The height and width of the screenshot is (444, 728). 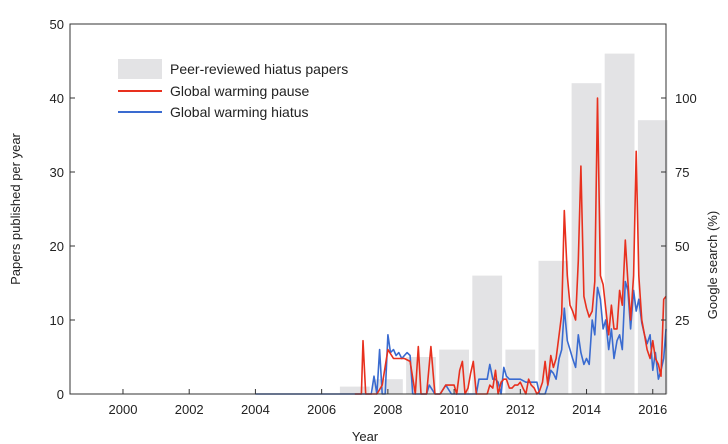 What do you see at coordinates (365, 436) in the screenshot?
I see `x-axis-title: Year` at bounding box center [365, 436].